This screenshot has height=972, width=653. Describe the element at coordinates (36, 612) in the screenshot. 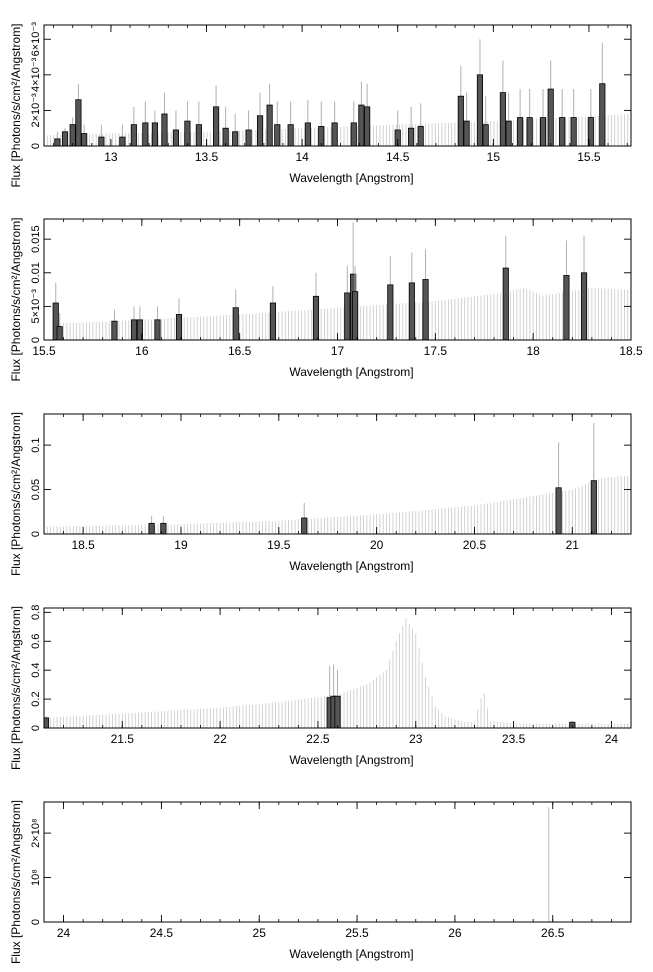

I see `y-tick-label: 0.8` at that location.